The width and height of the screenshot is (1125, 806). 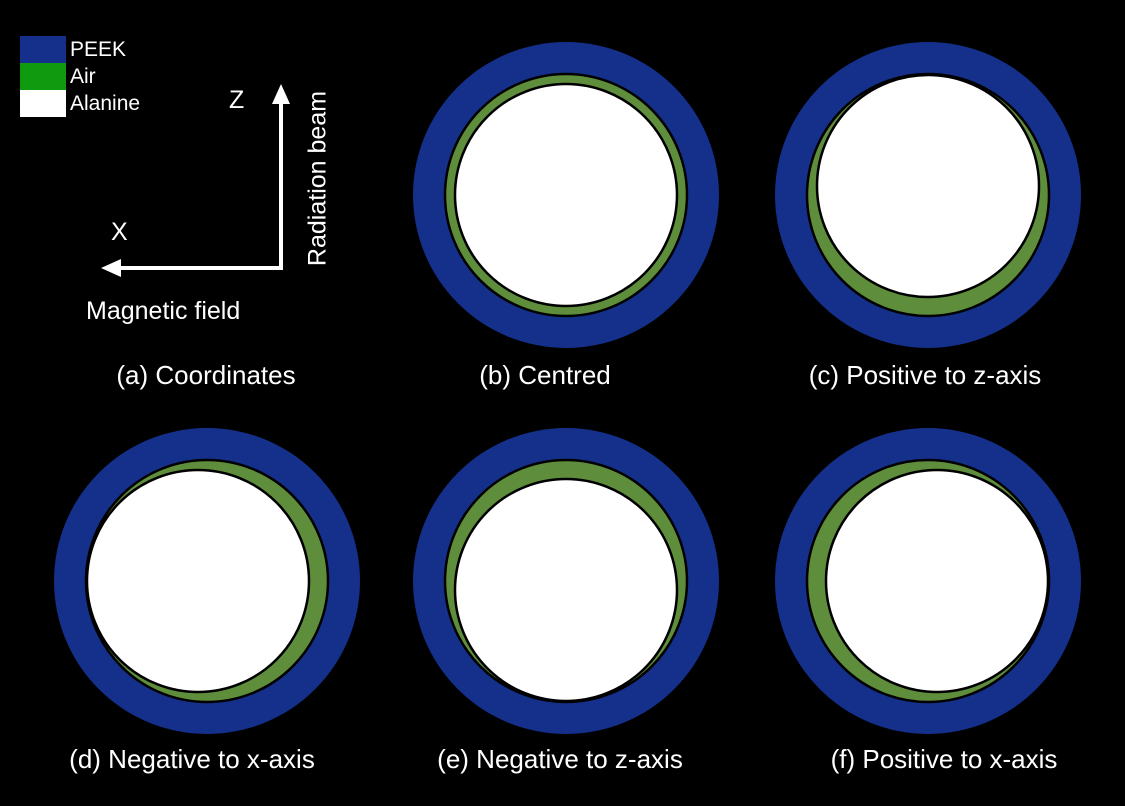 What do you see at coordinates (545, 375) in the screenshot?
I see `caption-b: (b) Centred` at bounding box center [545, 375].